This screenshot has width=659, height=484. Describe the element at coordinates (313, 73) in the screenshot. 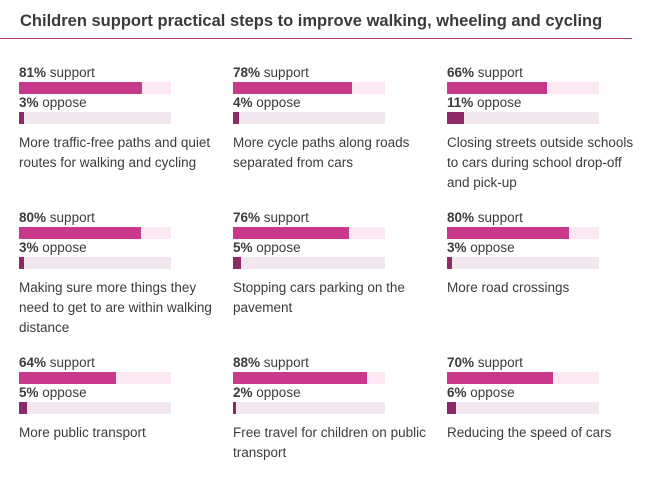

I see `support-label: 78% support` at that location.